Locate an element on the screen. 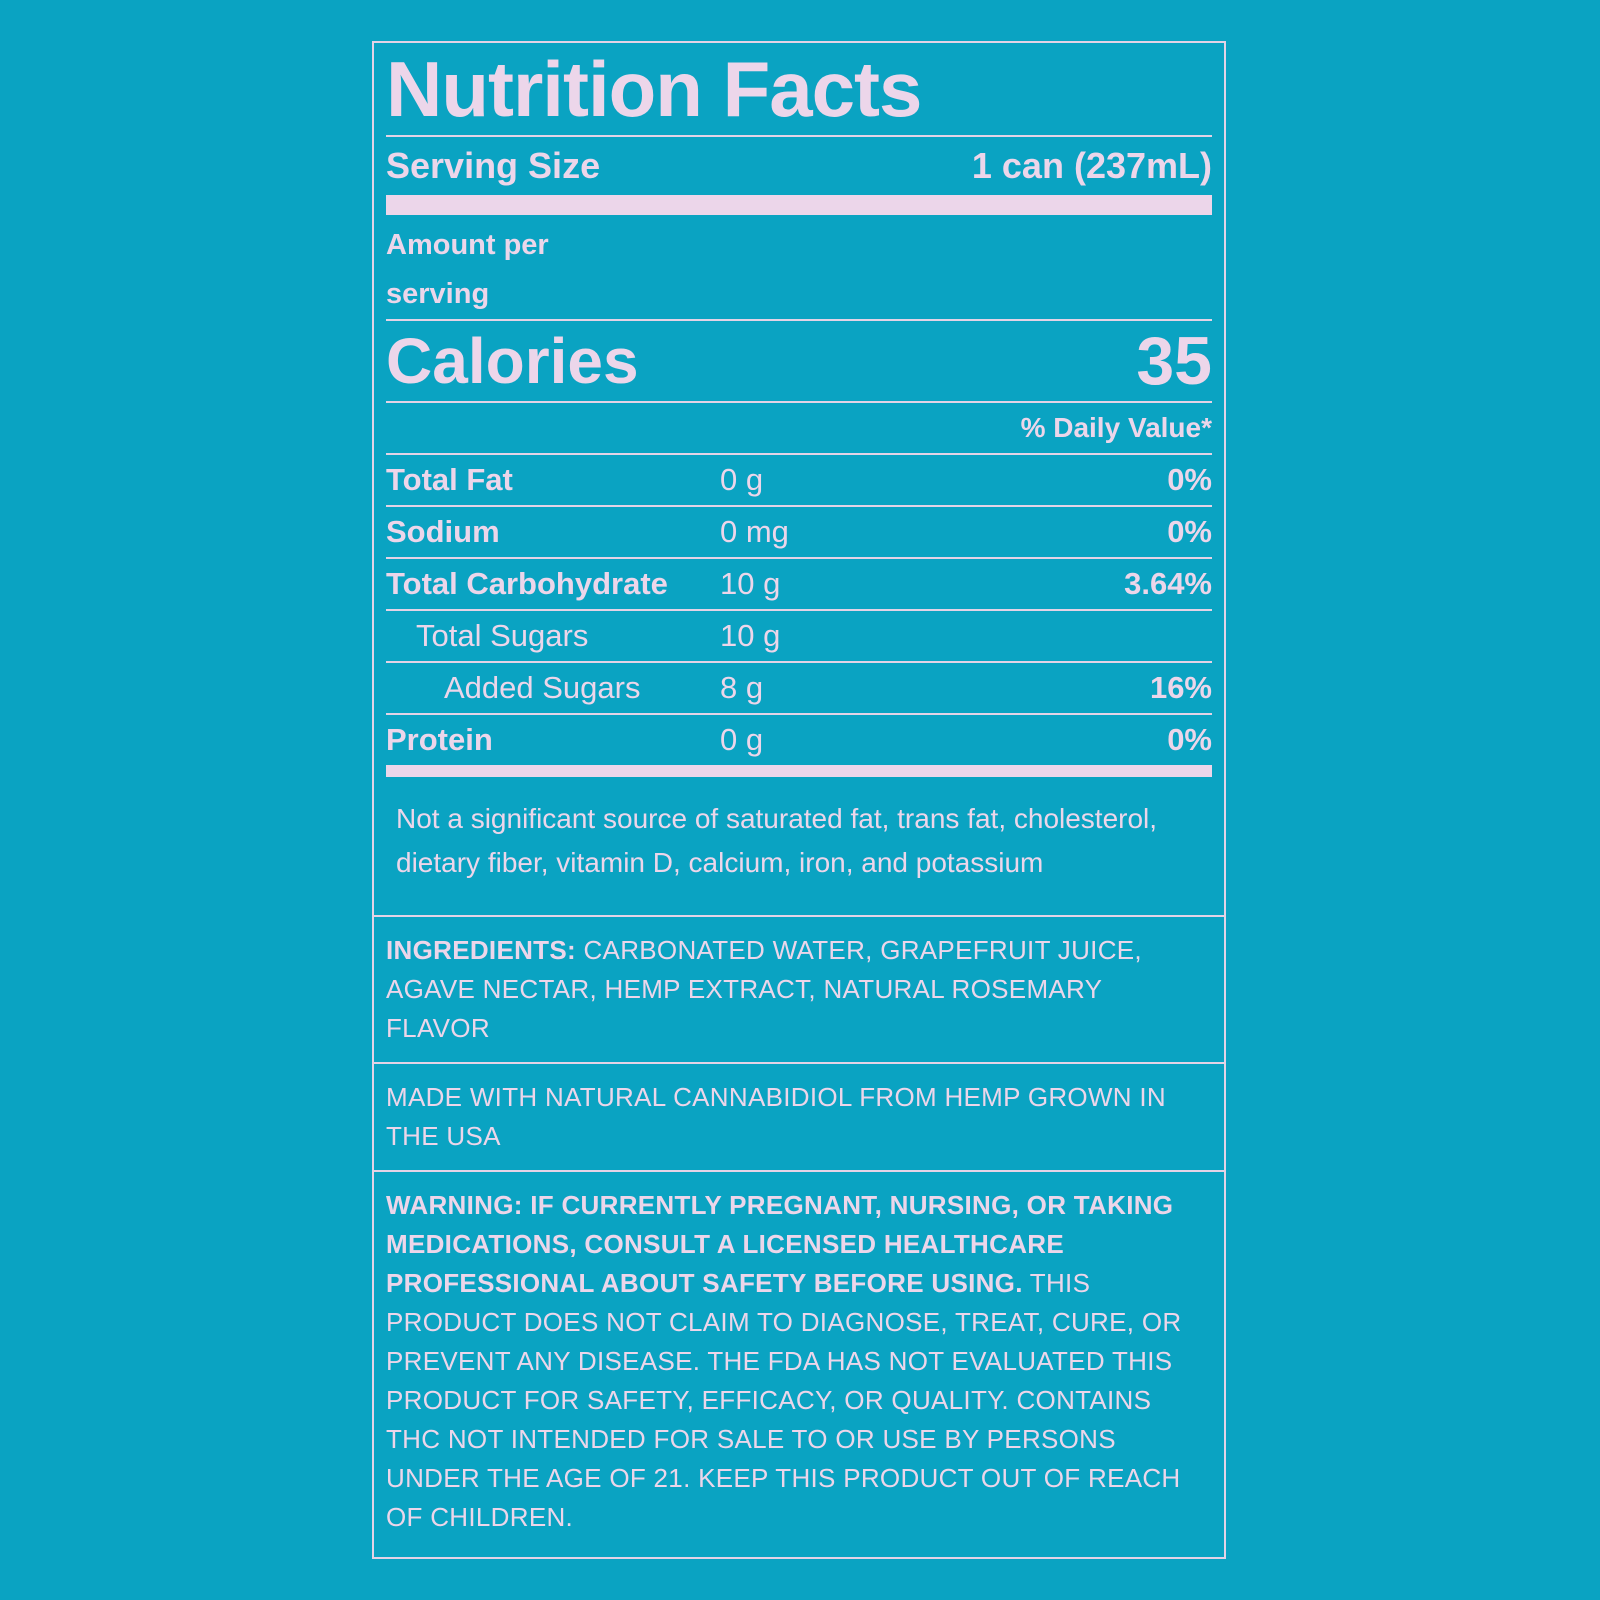  calories-row: Calories 35 is located at coordinates (799, 361).